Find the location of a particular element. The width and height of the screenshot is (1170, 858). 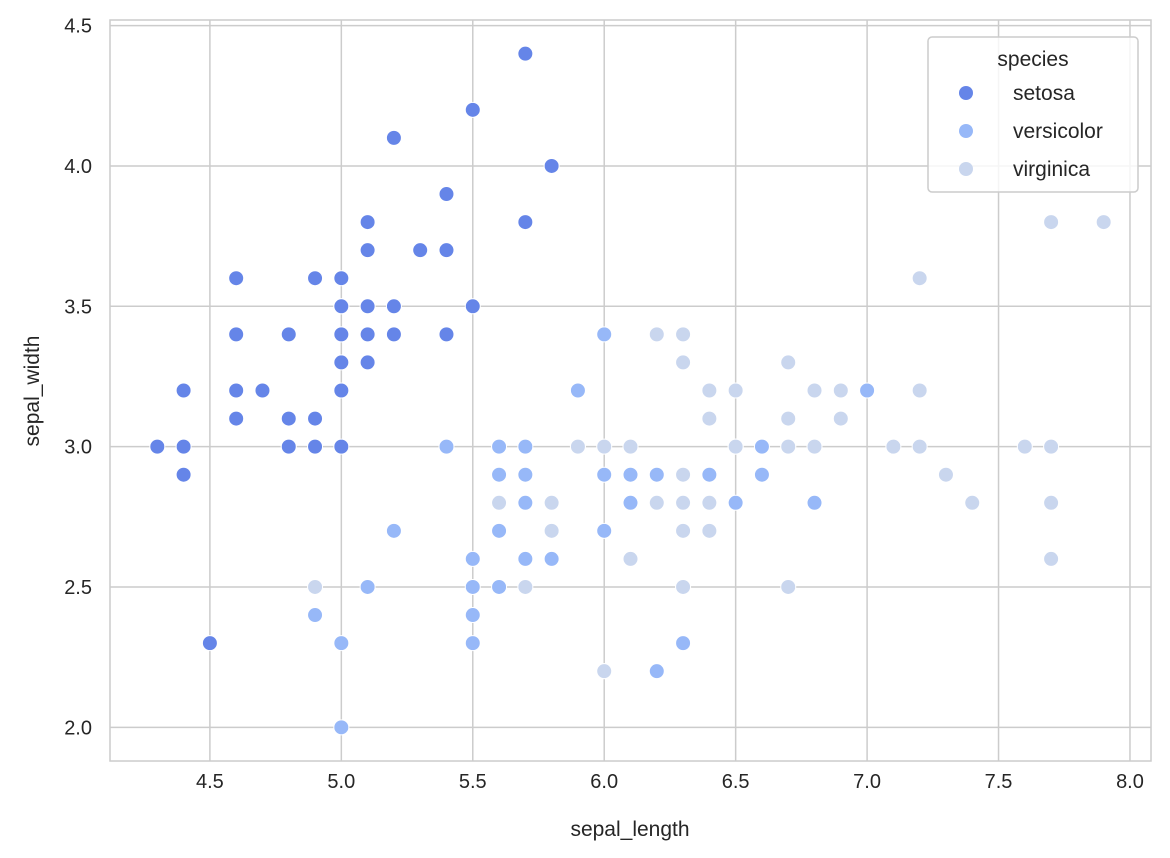

x-tick-label: 6.0 is located at coordinates (604, 782).